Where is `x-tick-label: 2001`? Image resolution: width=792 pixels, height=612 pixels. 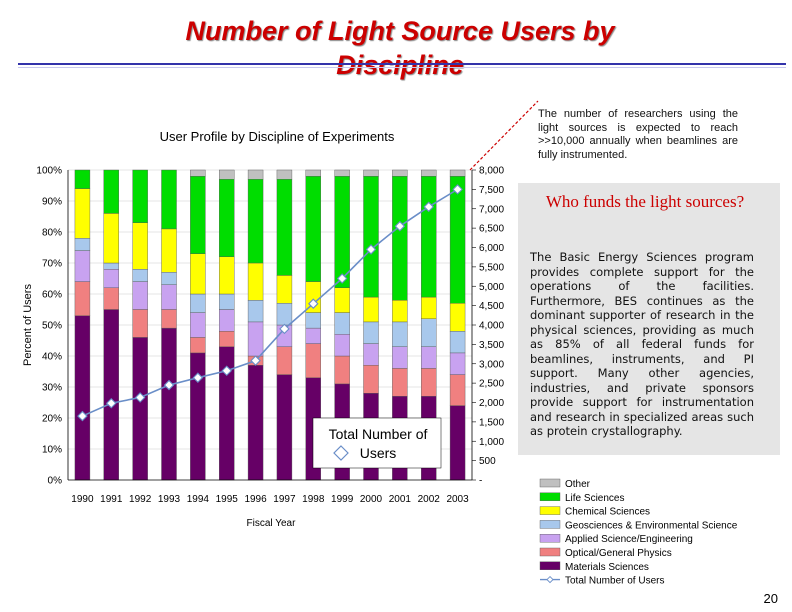 x-tick-label: 2001 is located at coordinates (400, 499).